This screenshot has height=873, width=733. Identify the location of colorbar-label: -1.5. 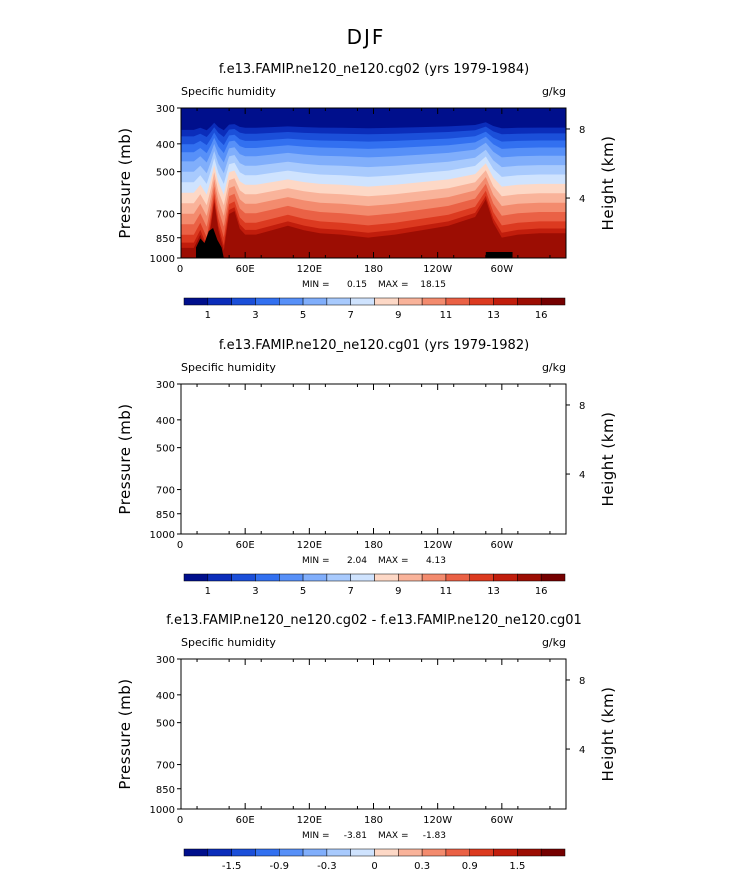
(232, 866).